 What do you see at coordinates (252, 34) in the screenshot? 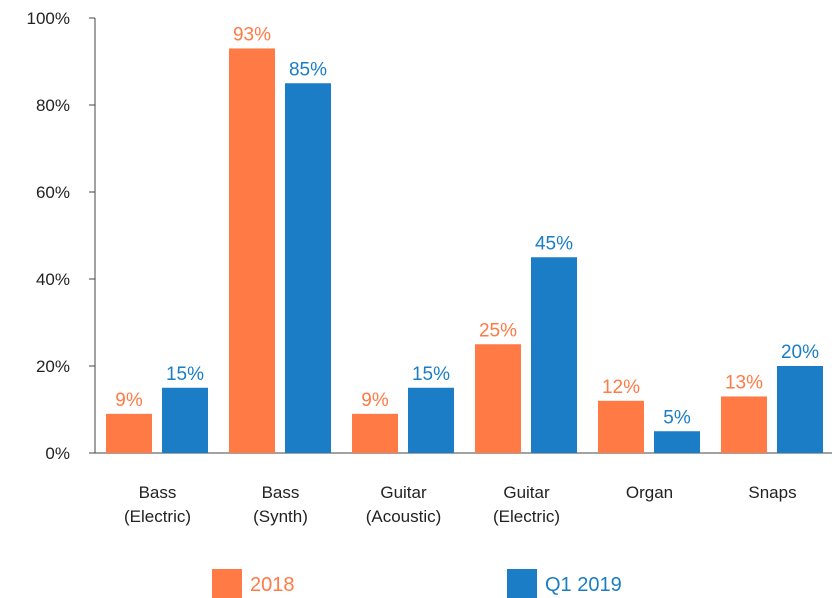
I see `data-label: 93%` at bounding box center [252, 34].